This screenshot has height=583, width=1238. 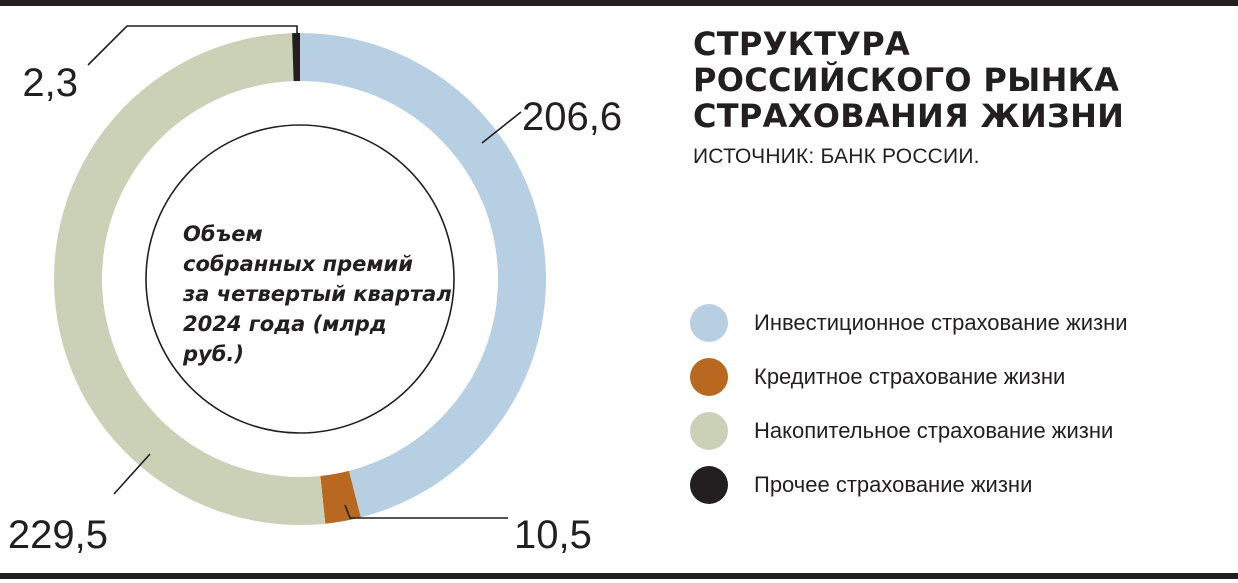 I want to click on legend-swatch-credit, so click(x=709, y=377).